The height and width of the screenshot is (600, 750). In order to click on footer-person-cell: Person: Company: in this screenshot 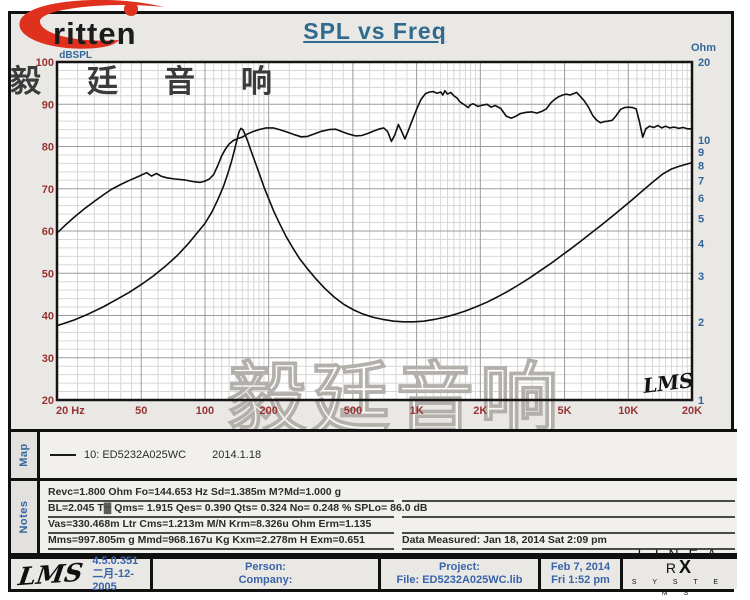, I will do `click(264, 574)`.